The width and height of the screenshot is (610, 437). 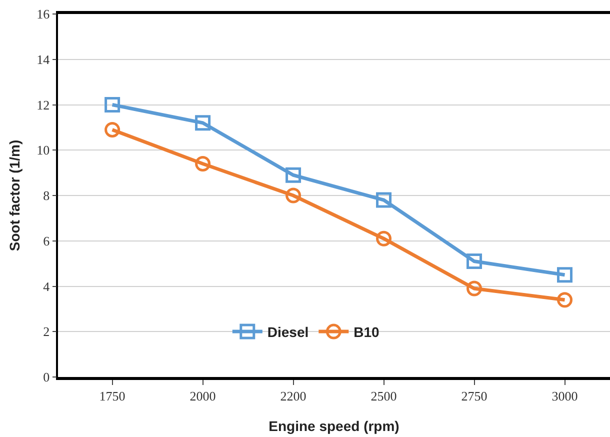 What do you see at coordinates (43, 150) in the screenshot?
I see `y-tick-label: 10` at bounding box center [43, 150].